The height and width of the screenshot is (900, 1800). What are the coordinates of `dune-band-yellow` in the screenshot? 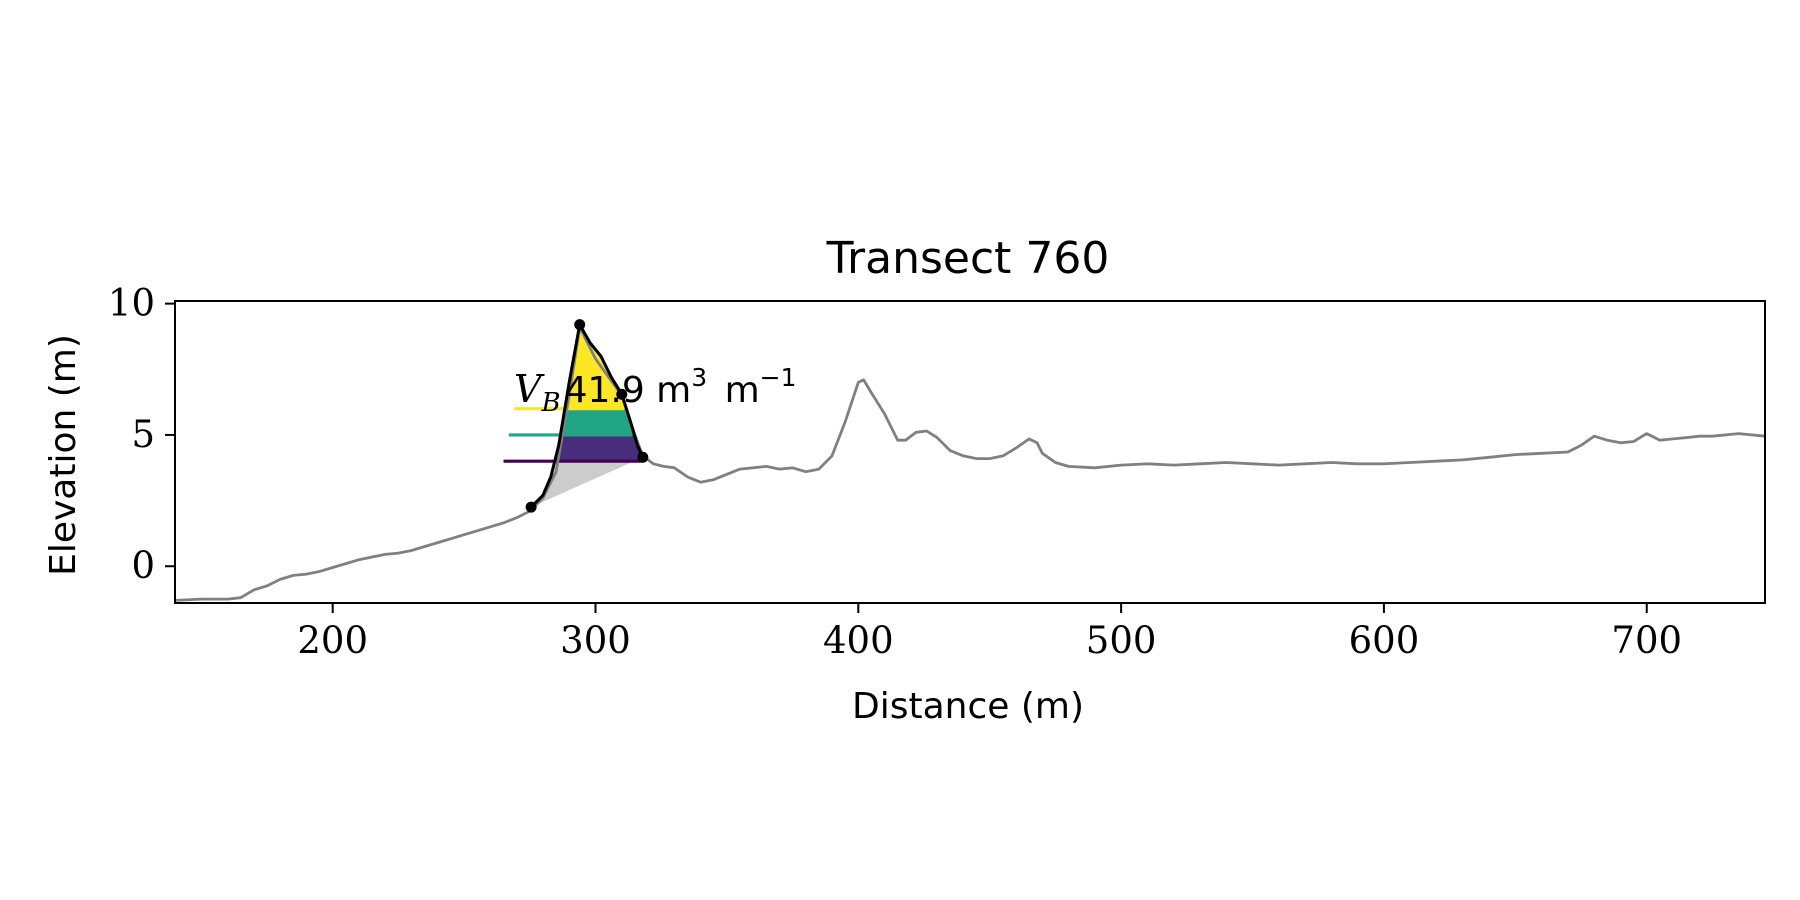 It's located at (587, 366).